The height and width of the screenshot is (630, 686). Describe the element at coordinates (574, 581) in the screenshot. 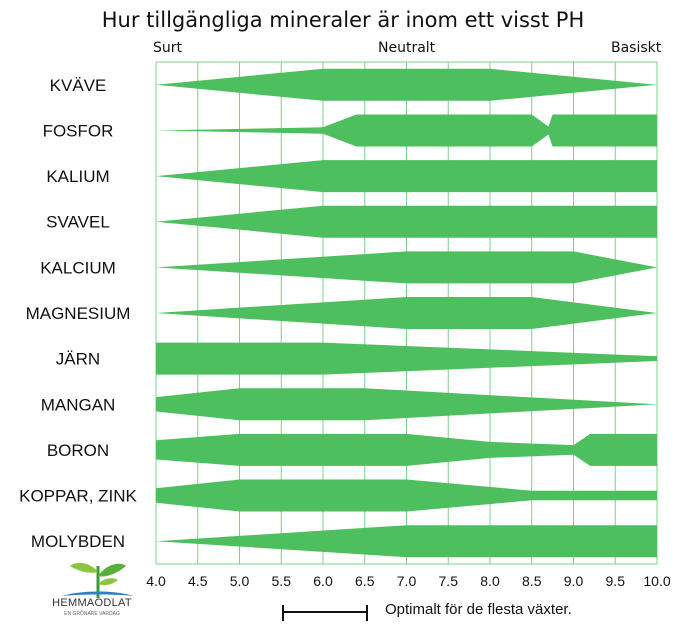

I see `x-tick-label: 9.0` at that location.